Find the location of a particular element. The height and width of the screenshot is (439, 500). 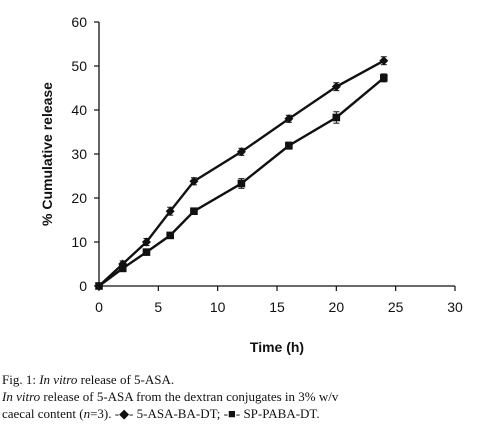

fig-rest: release of 5-ASA. is located at coordinates (126, 379).